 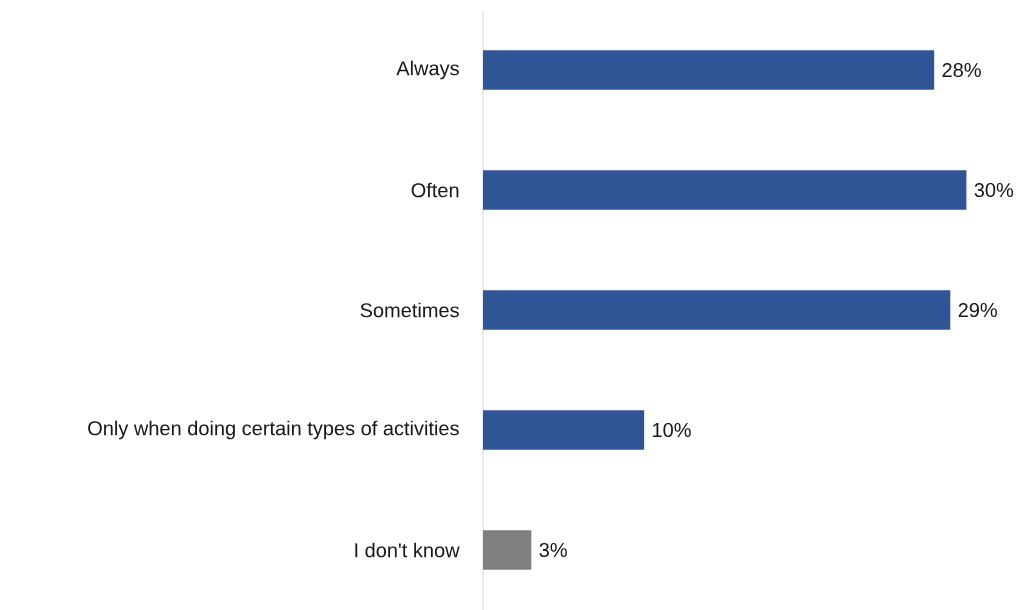 What do you see at coordinates (961, 70) in the screenshot?
I see `data-label: 28%` at bounding box center [961, 70].